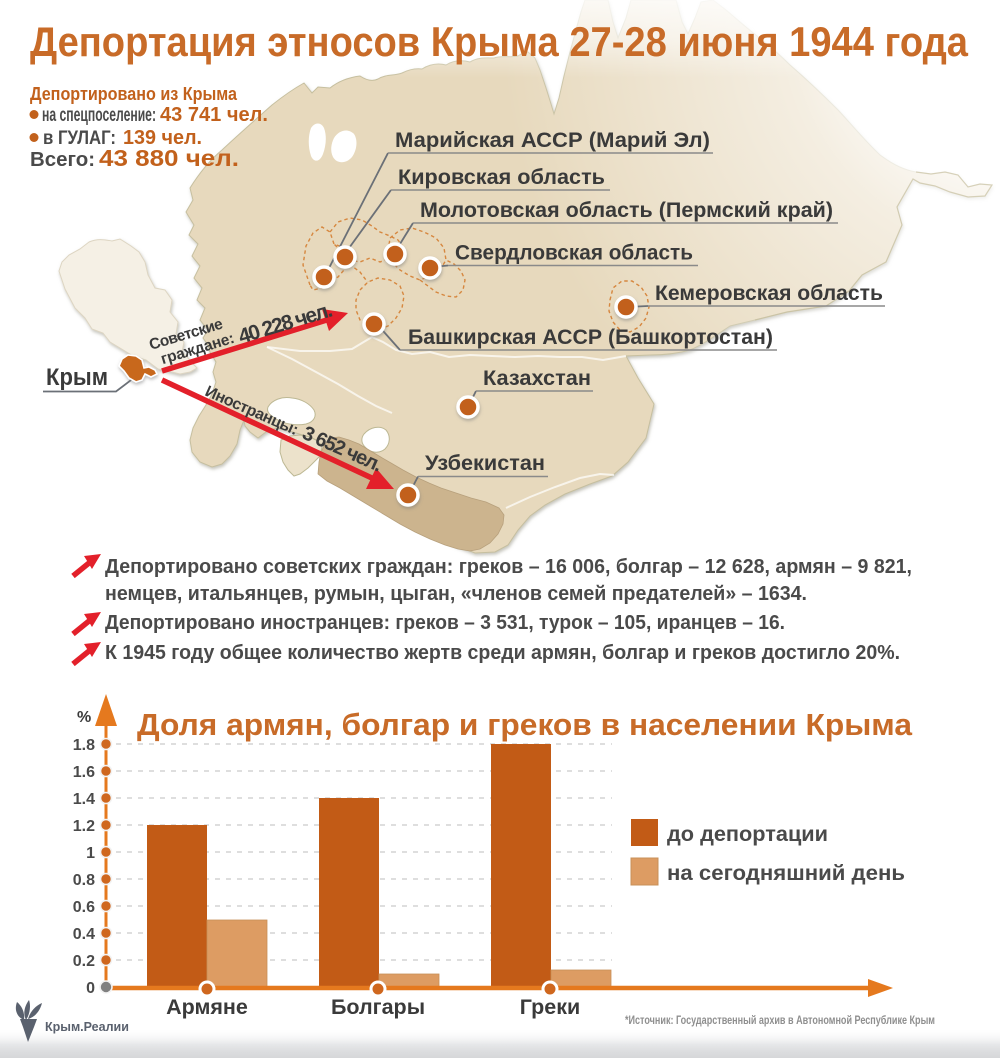  I want to click on svg-text: 1.4, so click(84, 799).